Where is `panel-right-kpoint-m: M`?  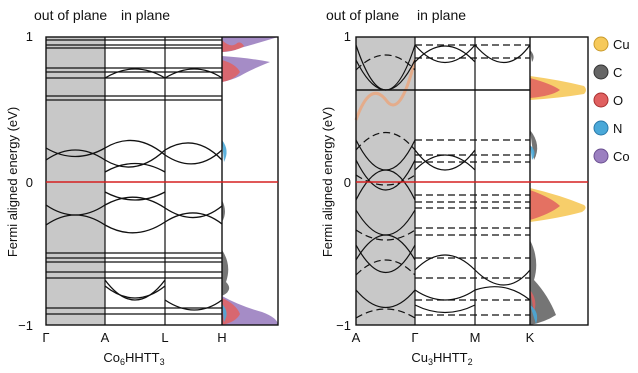 panel-right-kpoint-m: M is located at coordinates (475, 337).